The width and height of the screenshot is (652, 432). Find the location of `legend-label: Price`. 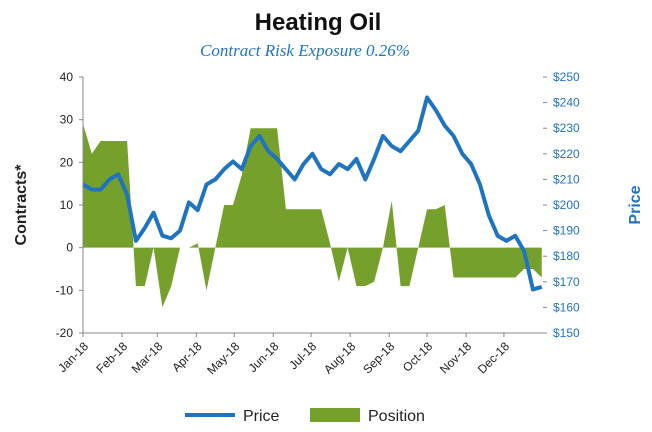

legend-label: Price is located at coordinates (261, 416).